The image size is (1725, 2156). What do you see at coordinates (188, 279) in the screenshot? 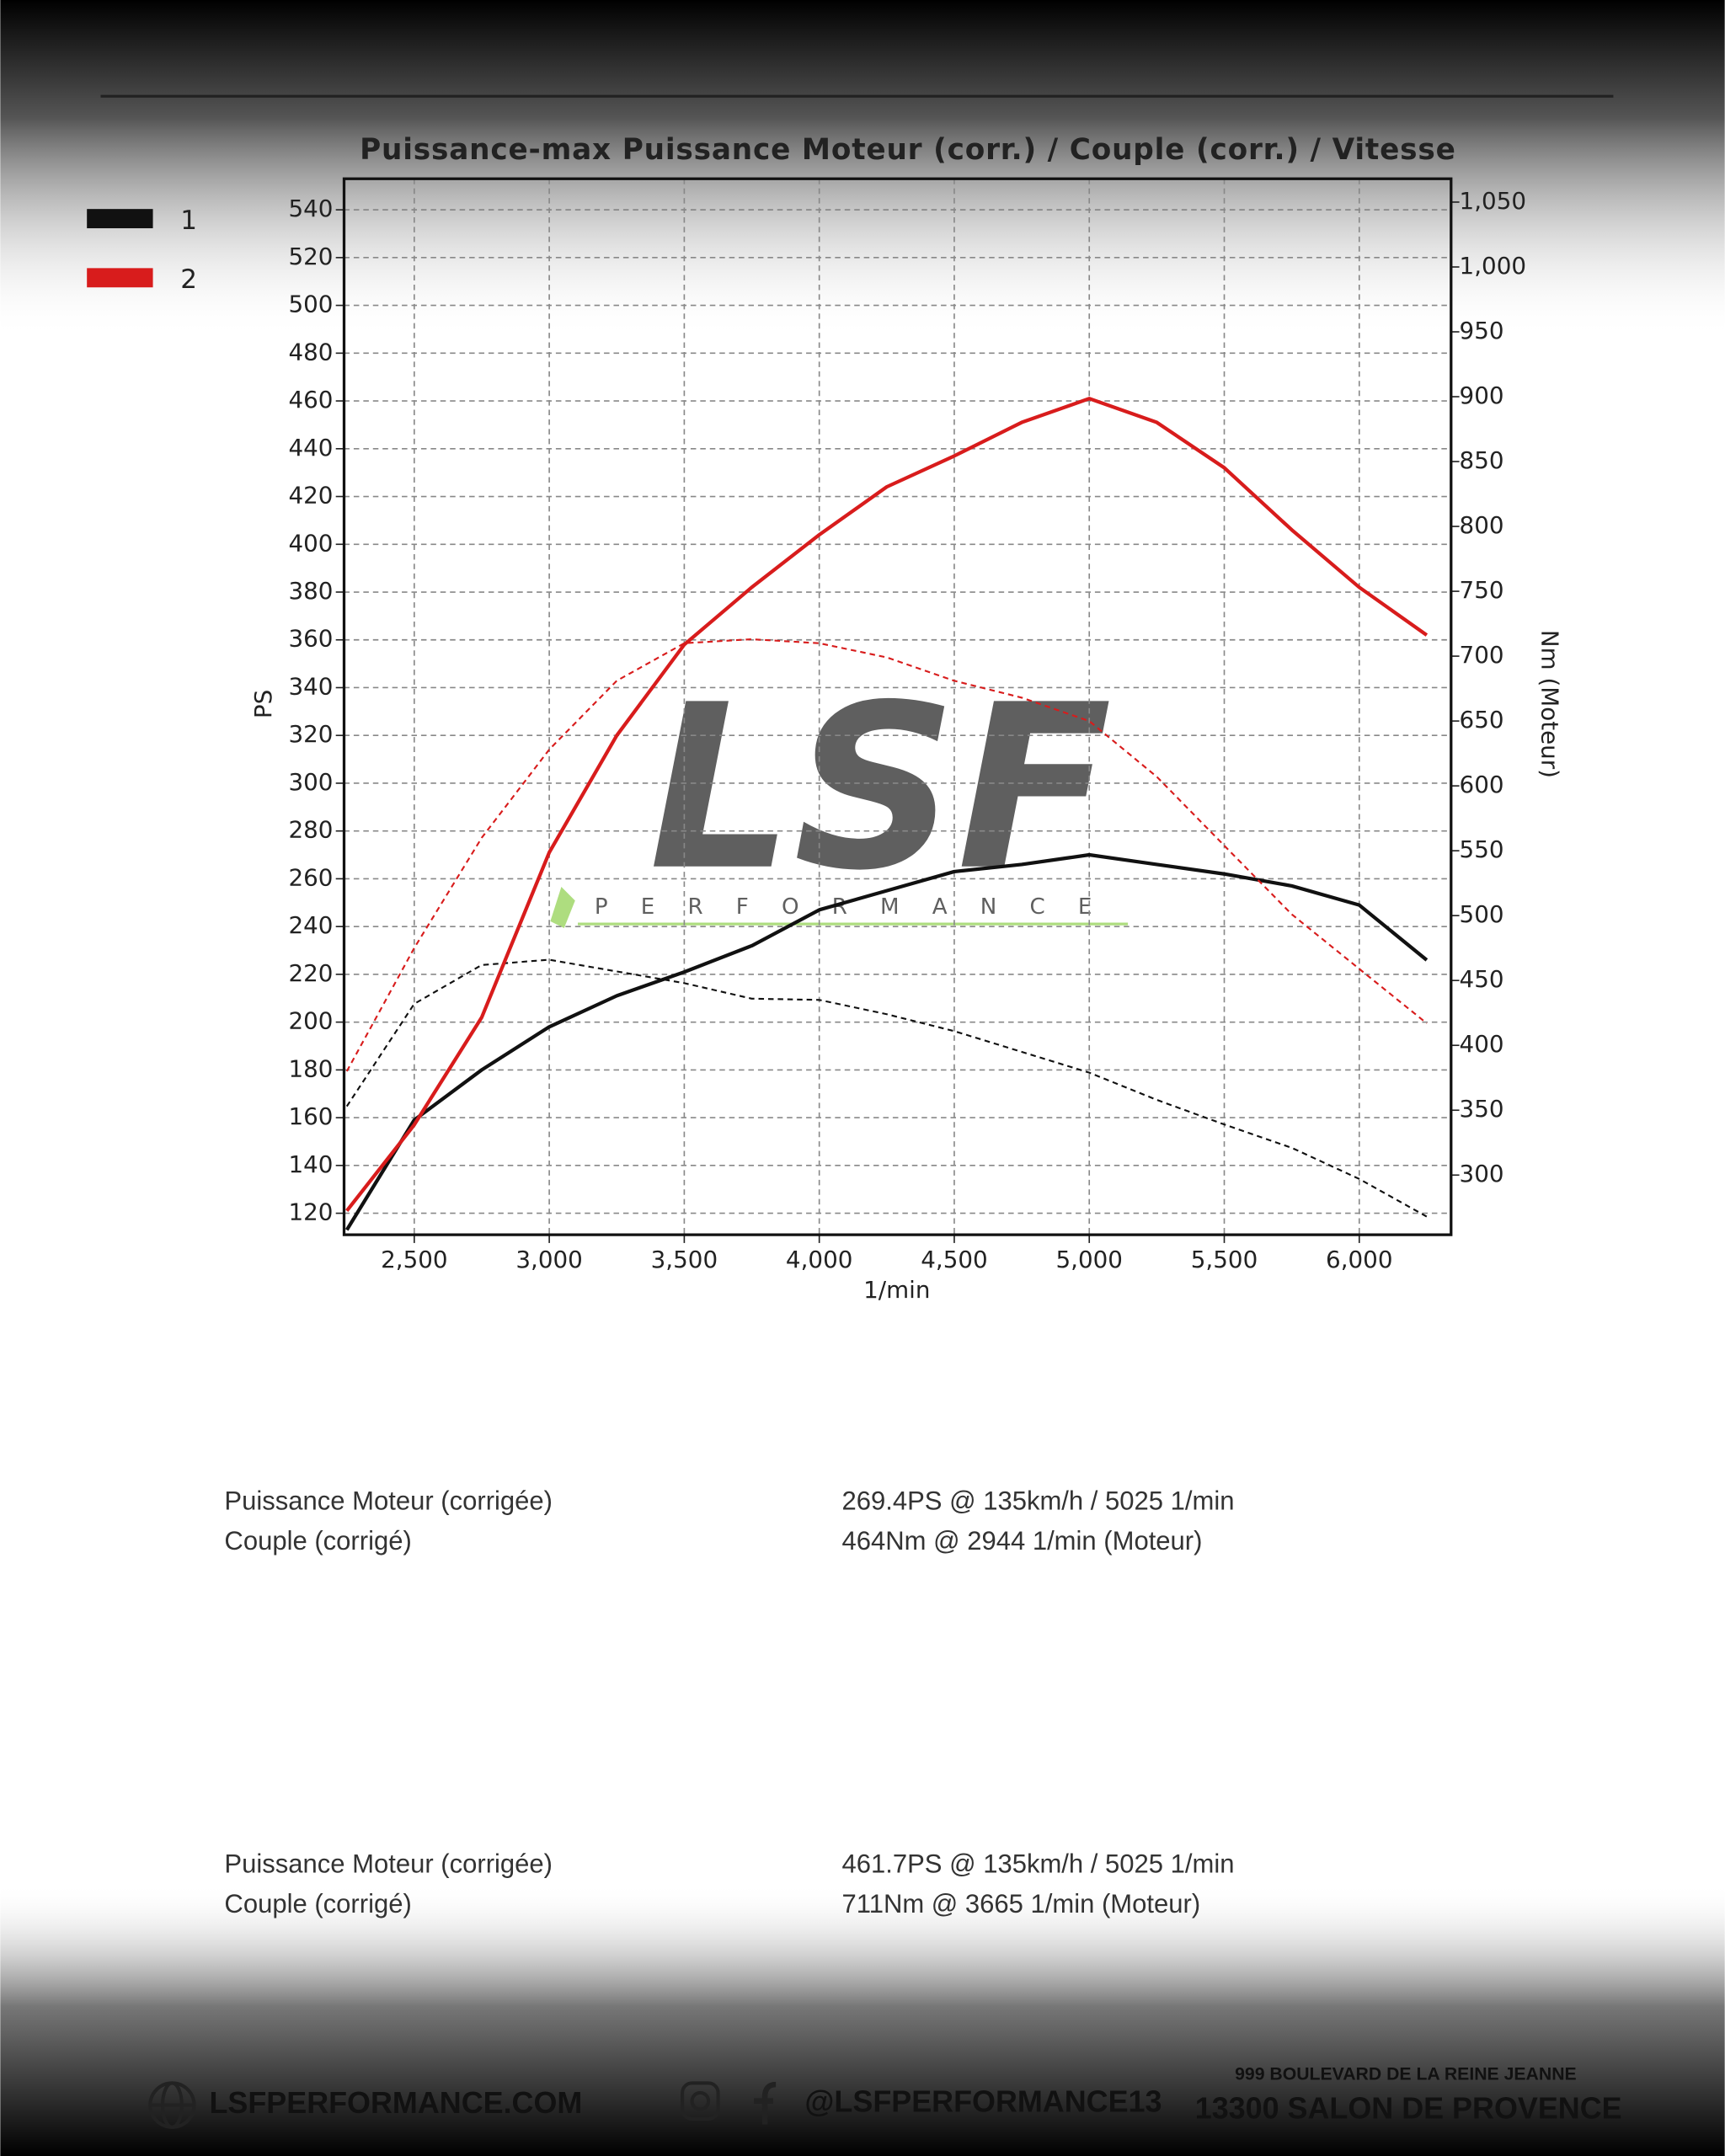
I see `legend-label: 2` at bounding box center [188, 279].